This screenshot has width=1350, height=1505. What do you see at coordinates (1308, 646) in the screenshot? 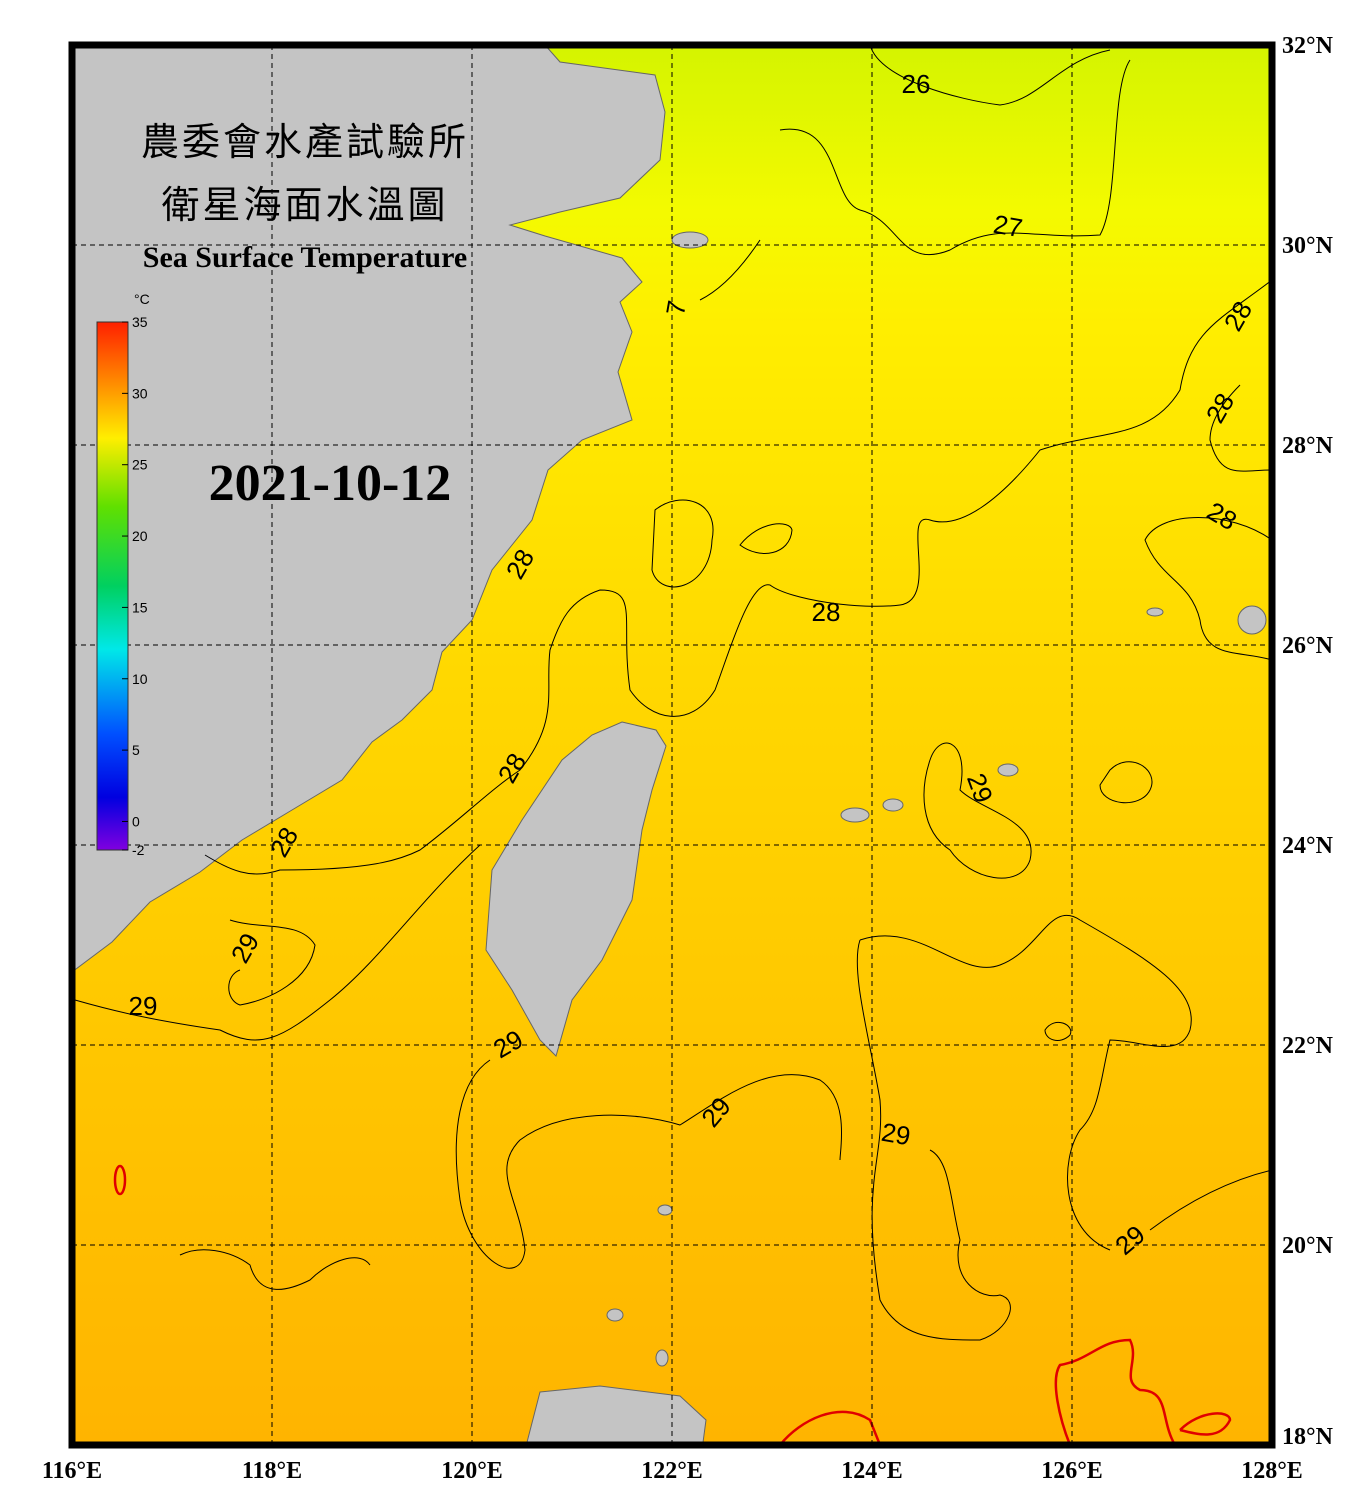
I see `lat-label: 26°N` at bounding box center [1308, 646].